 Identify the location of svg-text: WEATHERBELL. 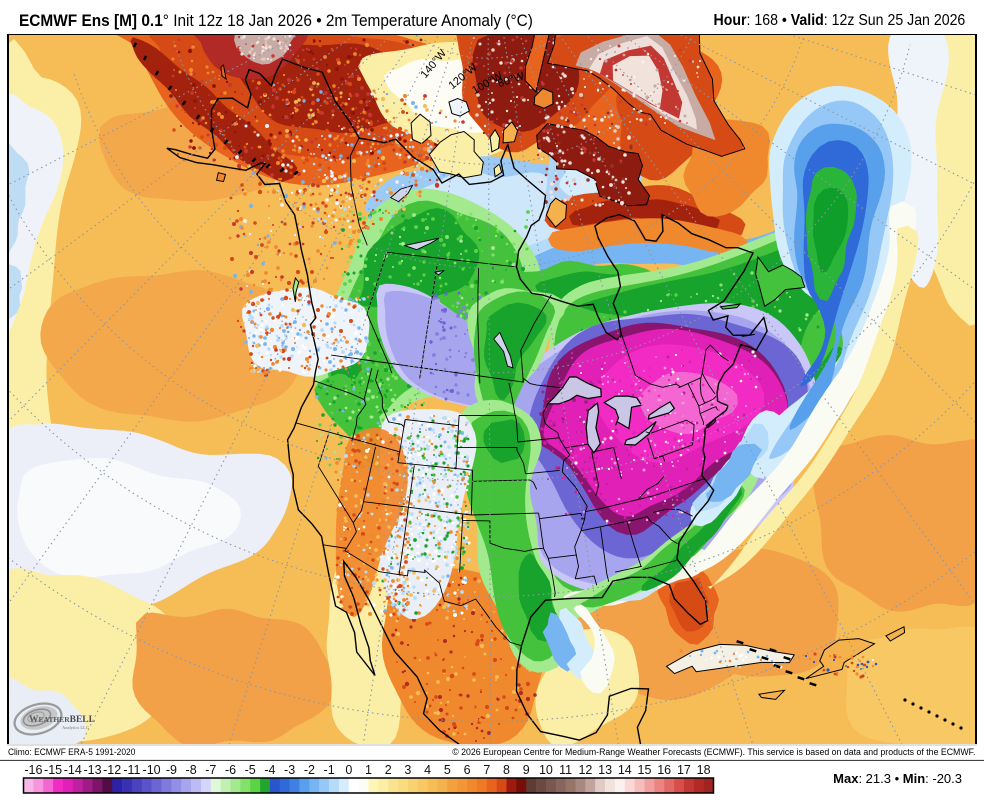
(62, 720).